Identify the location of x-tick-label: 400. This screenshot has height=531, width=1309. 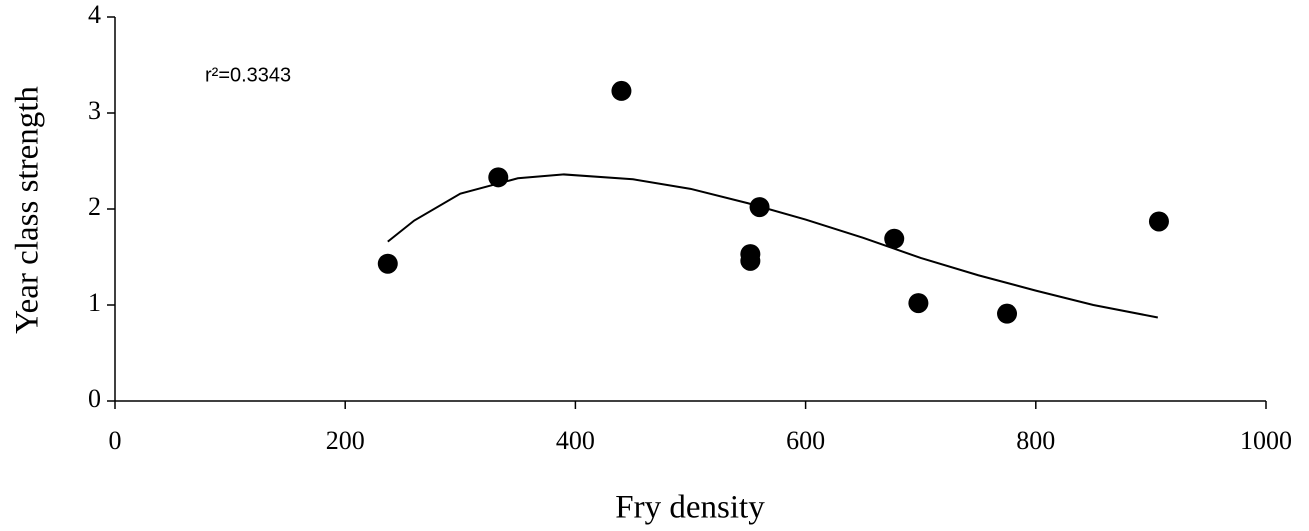
(575, 440).